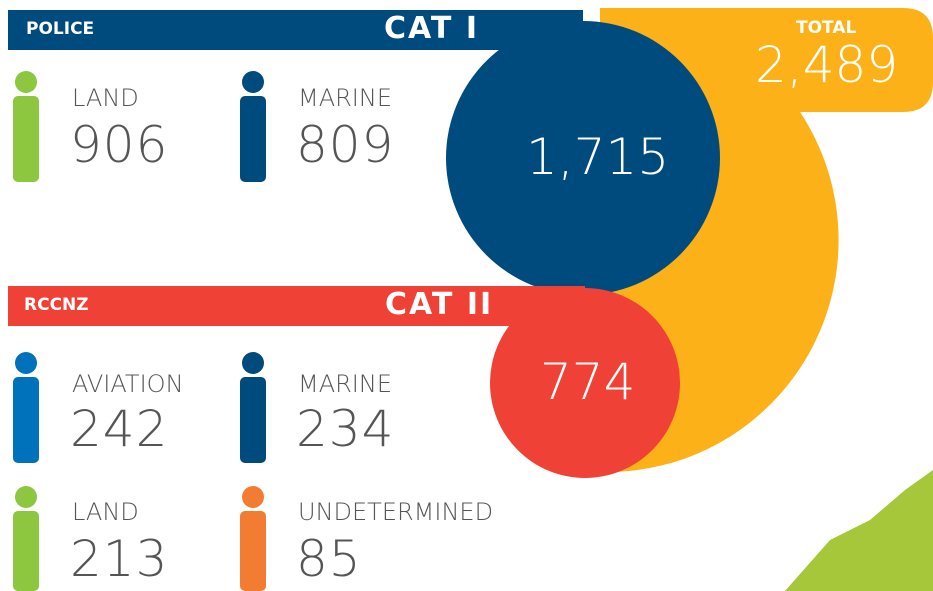 The image size is (933, 591). Describe the element at coordinates (296, 306) in the screenshot. I see `cat2-banner` at that location.